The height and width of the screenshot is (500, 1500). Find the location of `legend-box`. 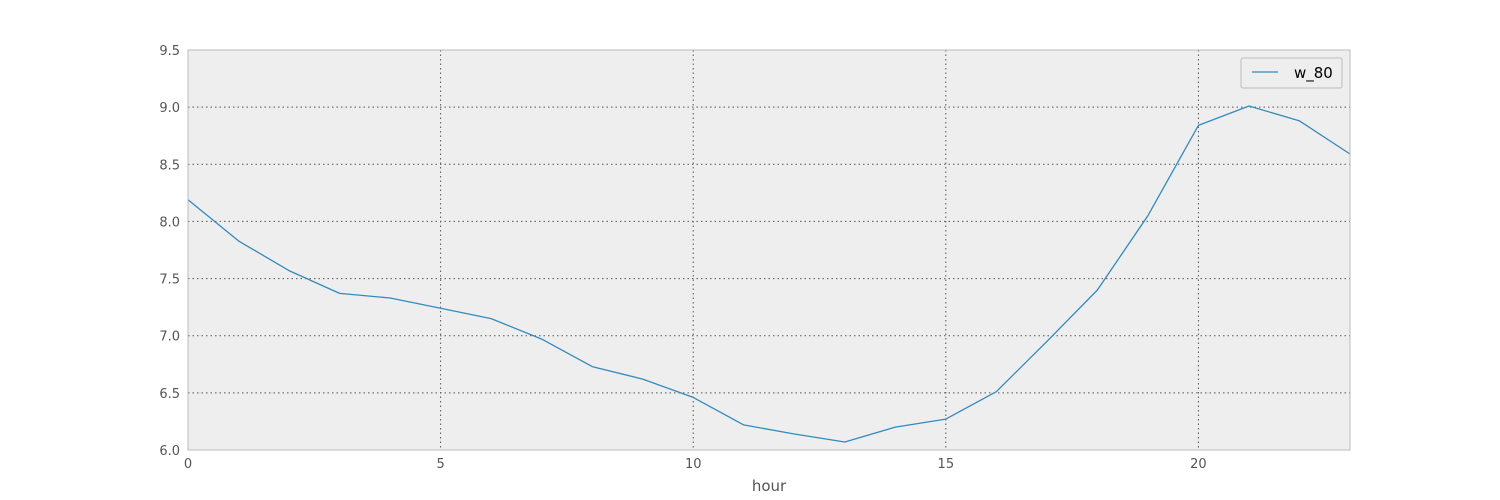

legend-box is located at coordinates (1291, 73).